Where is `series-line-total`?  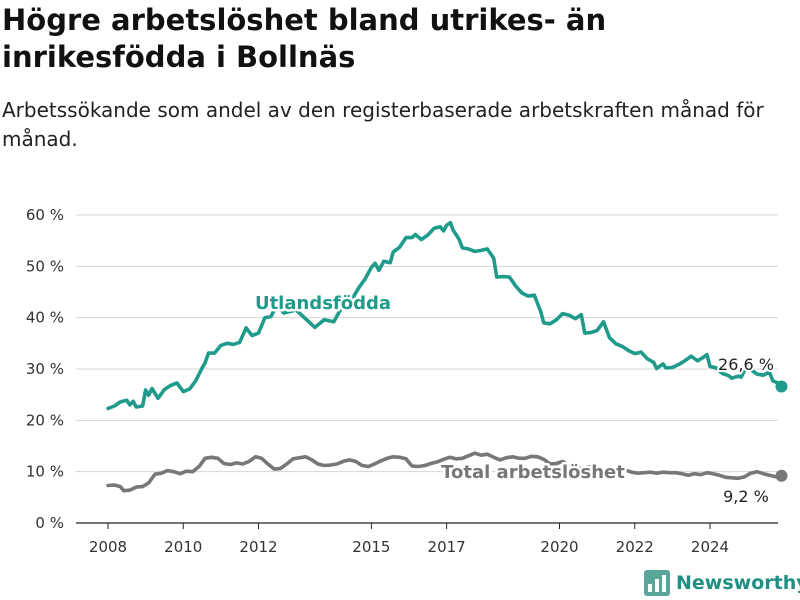
series-line-total is located at coordinates (445, 472).